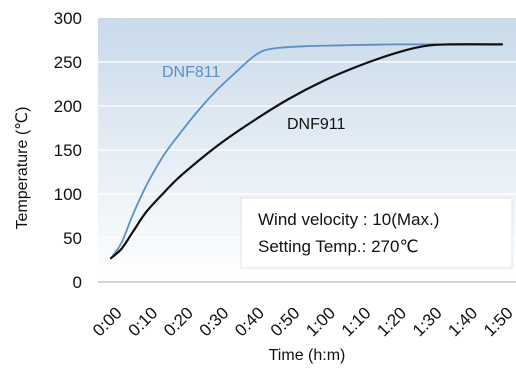 The height and width of the screenshot is (374, 516). Describe the element at coordinates (320, 321) in the screenshot. I see `x-tick-label: 1:00` at that location.